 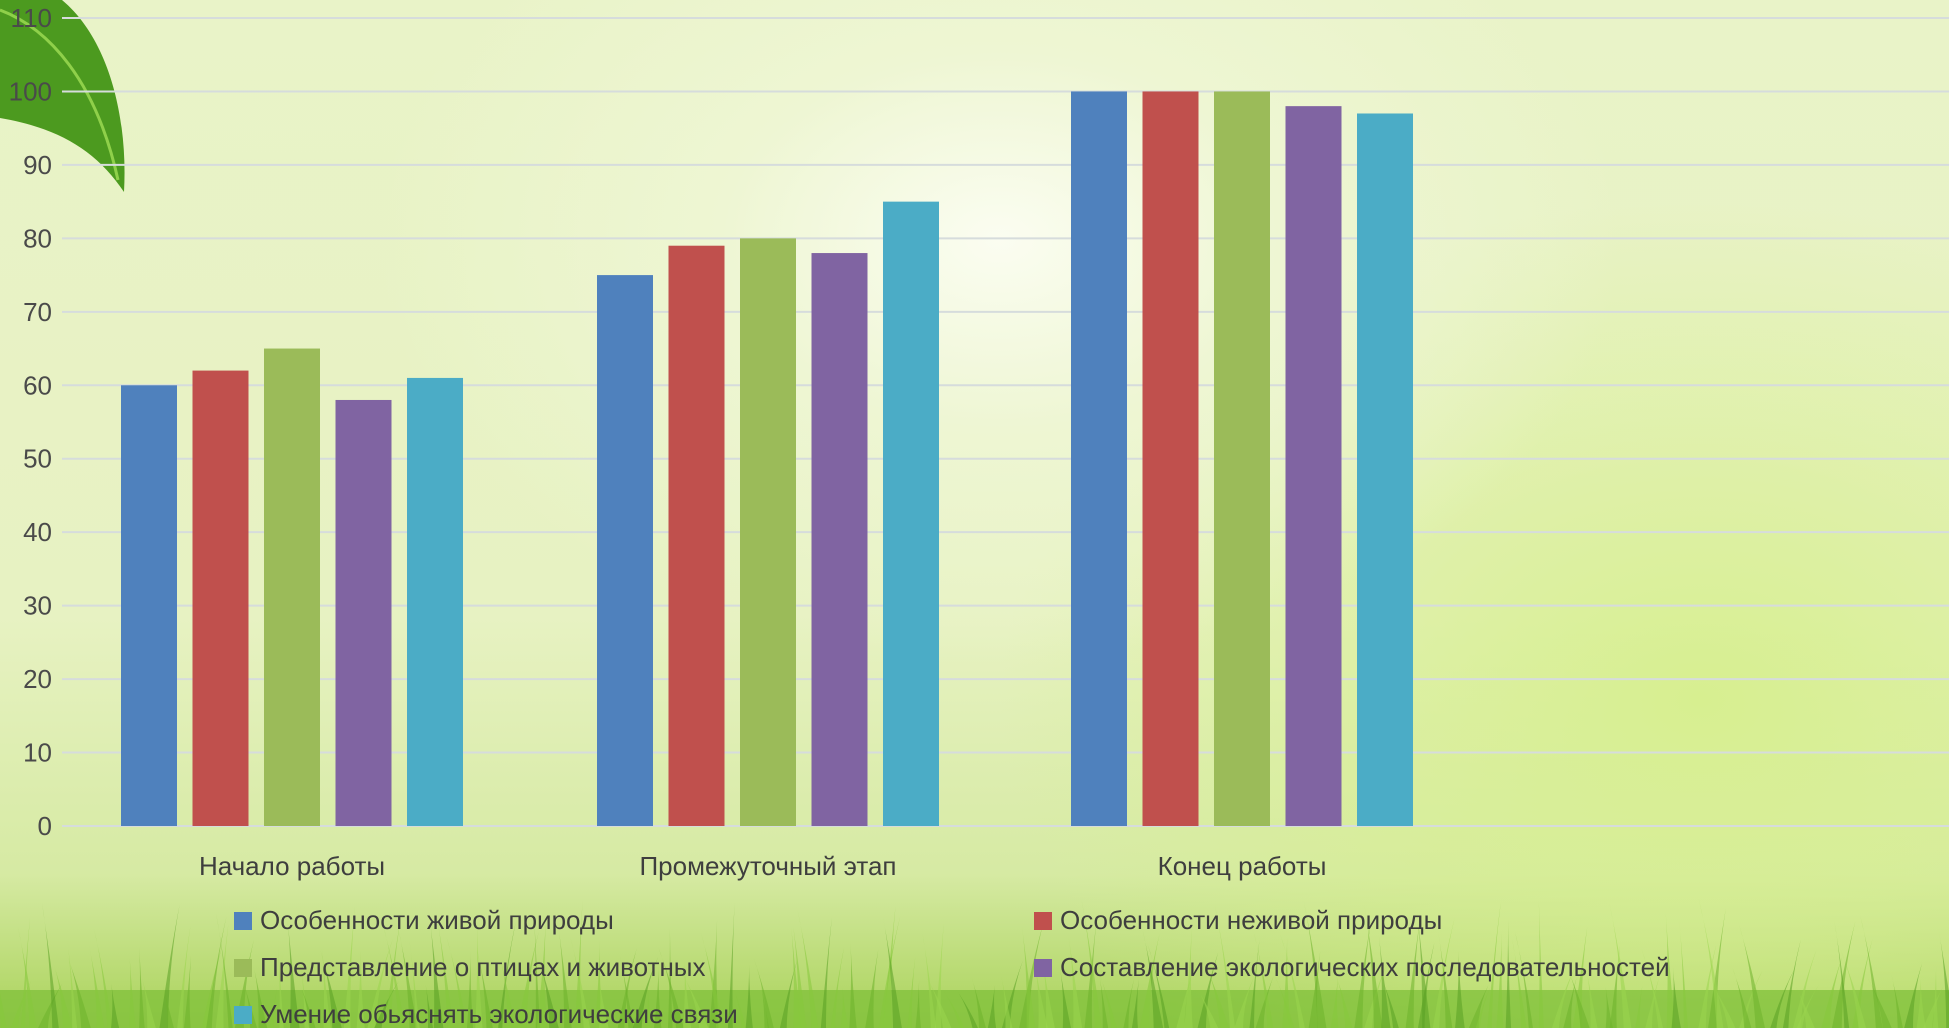 I want to click on y-tick-label: 0, so click(x=45, y=826).